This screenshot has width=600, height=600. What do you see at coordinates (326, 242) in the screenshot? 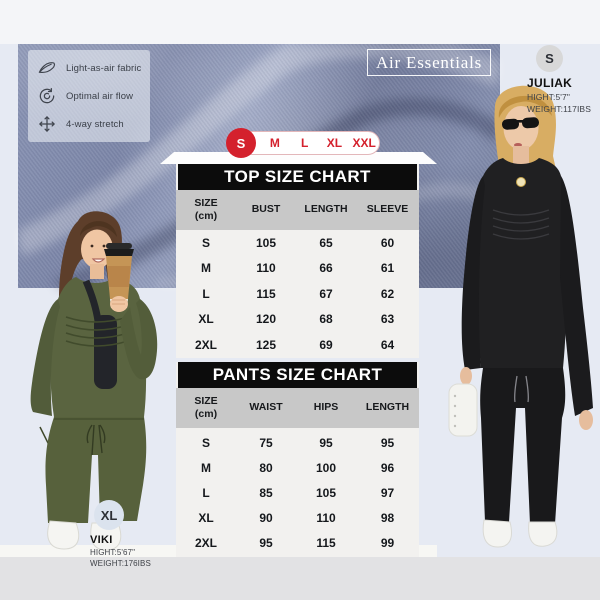
I see `table-cell: 65` at bounding box center [326, 242].